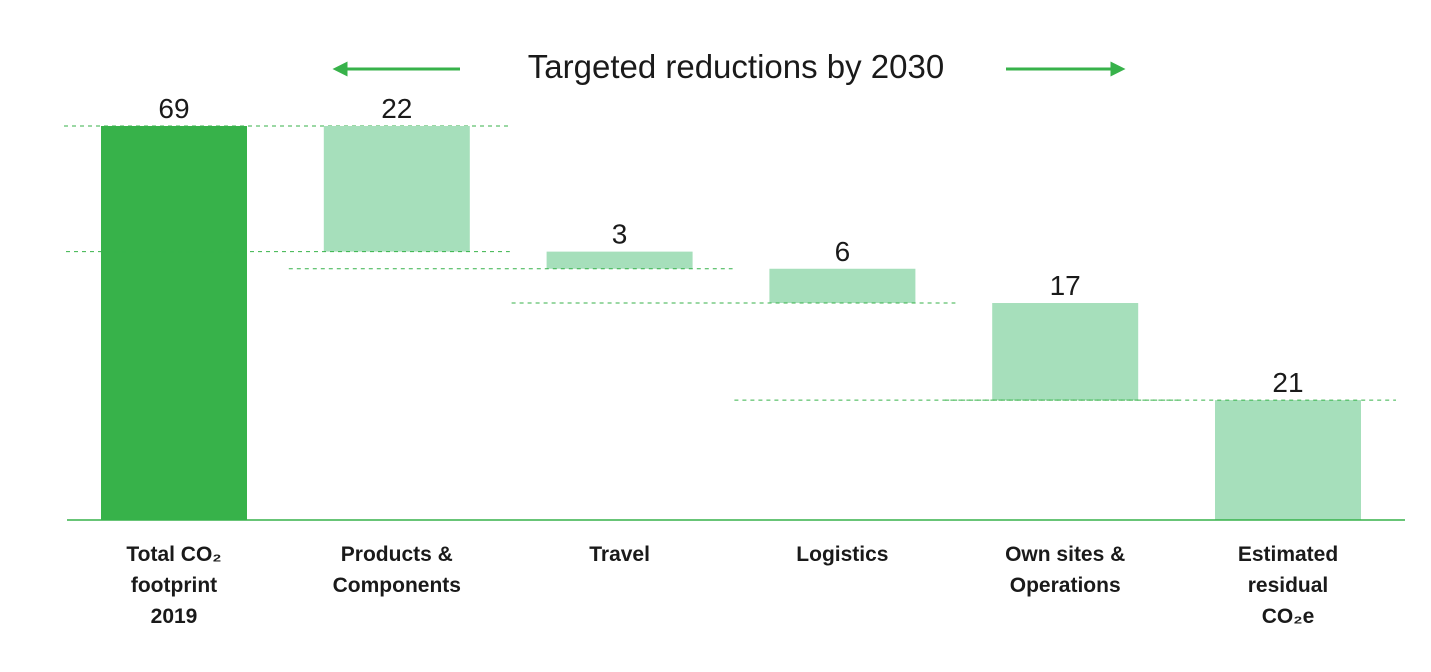 The height and width of the screenshot is (672, 1431). Describe the element at coordinates (173, 585) in the screenshot. I see `category-label-0: Total CO₂ footprint 2019` at that location.